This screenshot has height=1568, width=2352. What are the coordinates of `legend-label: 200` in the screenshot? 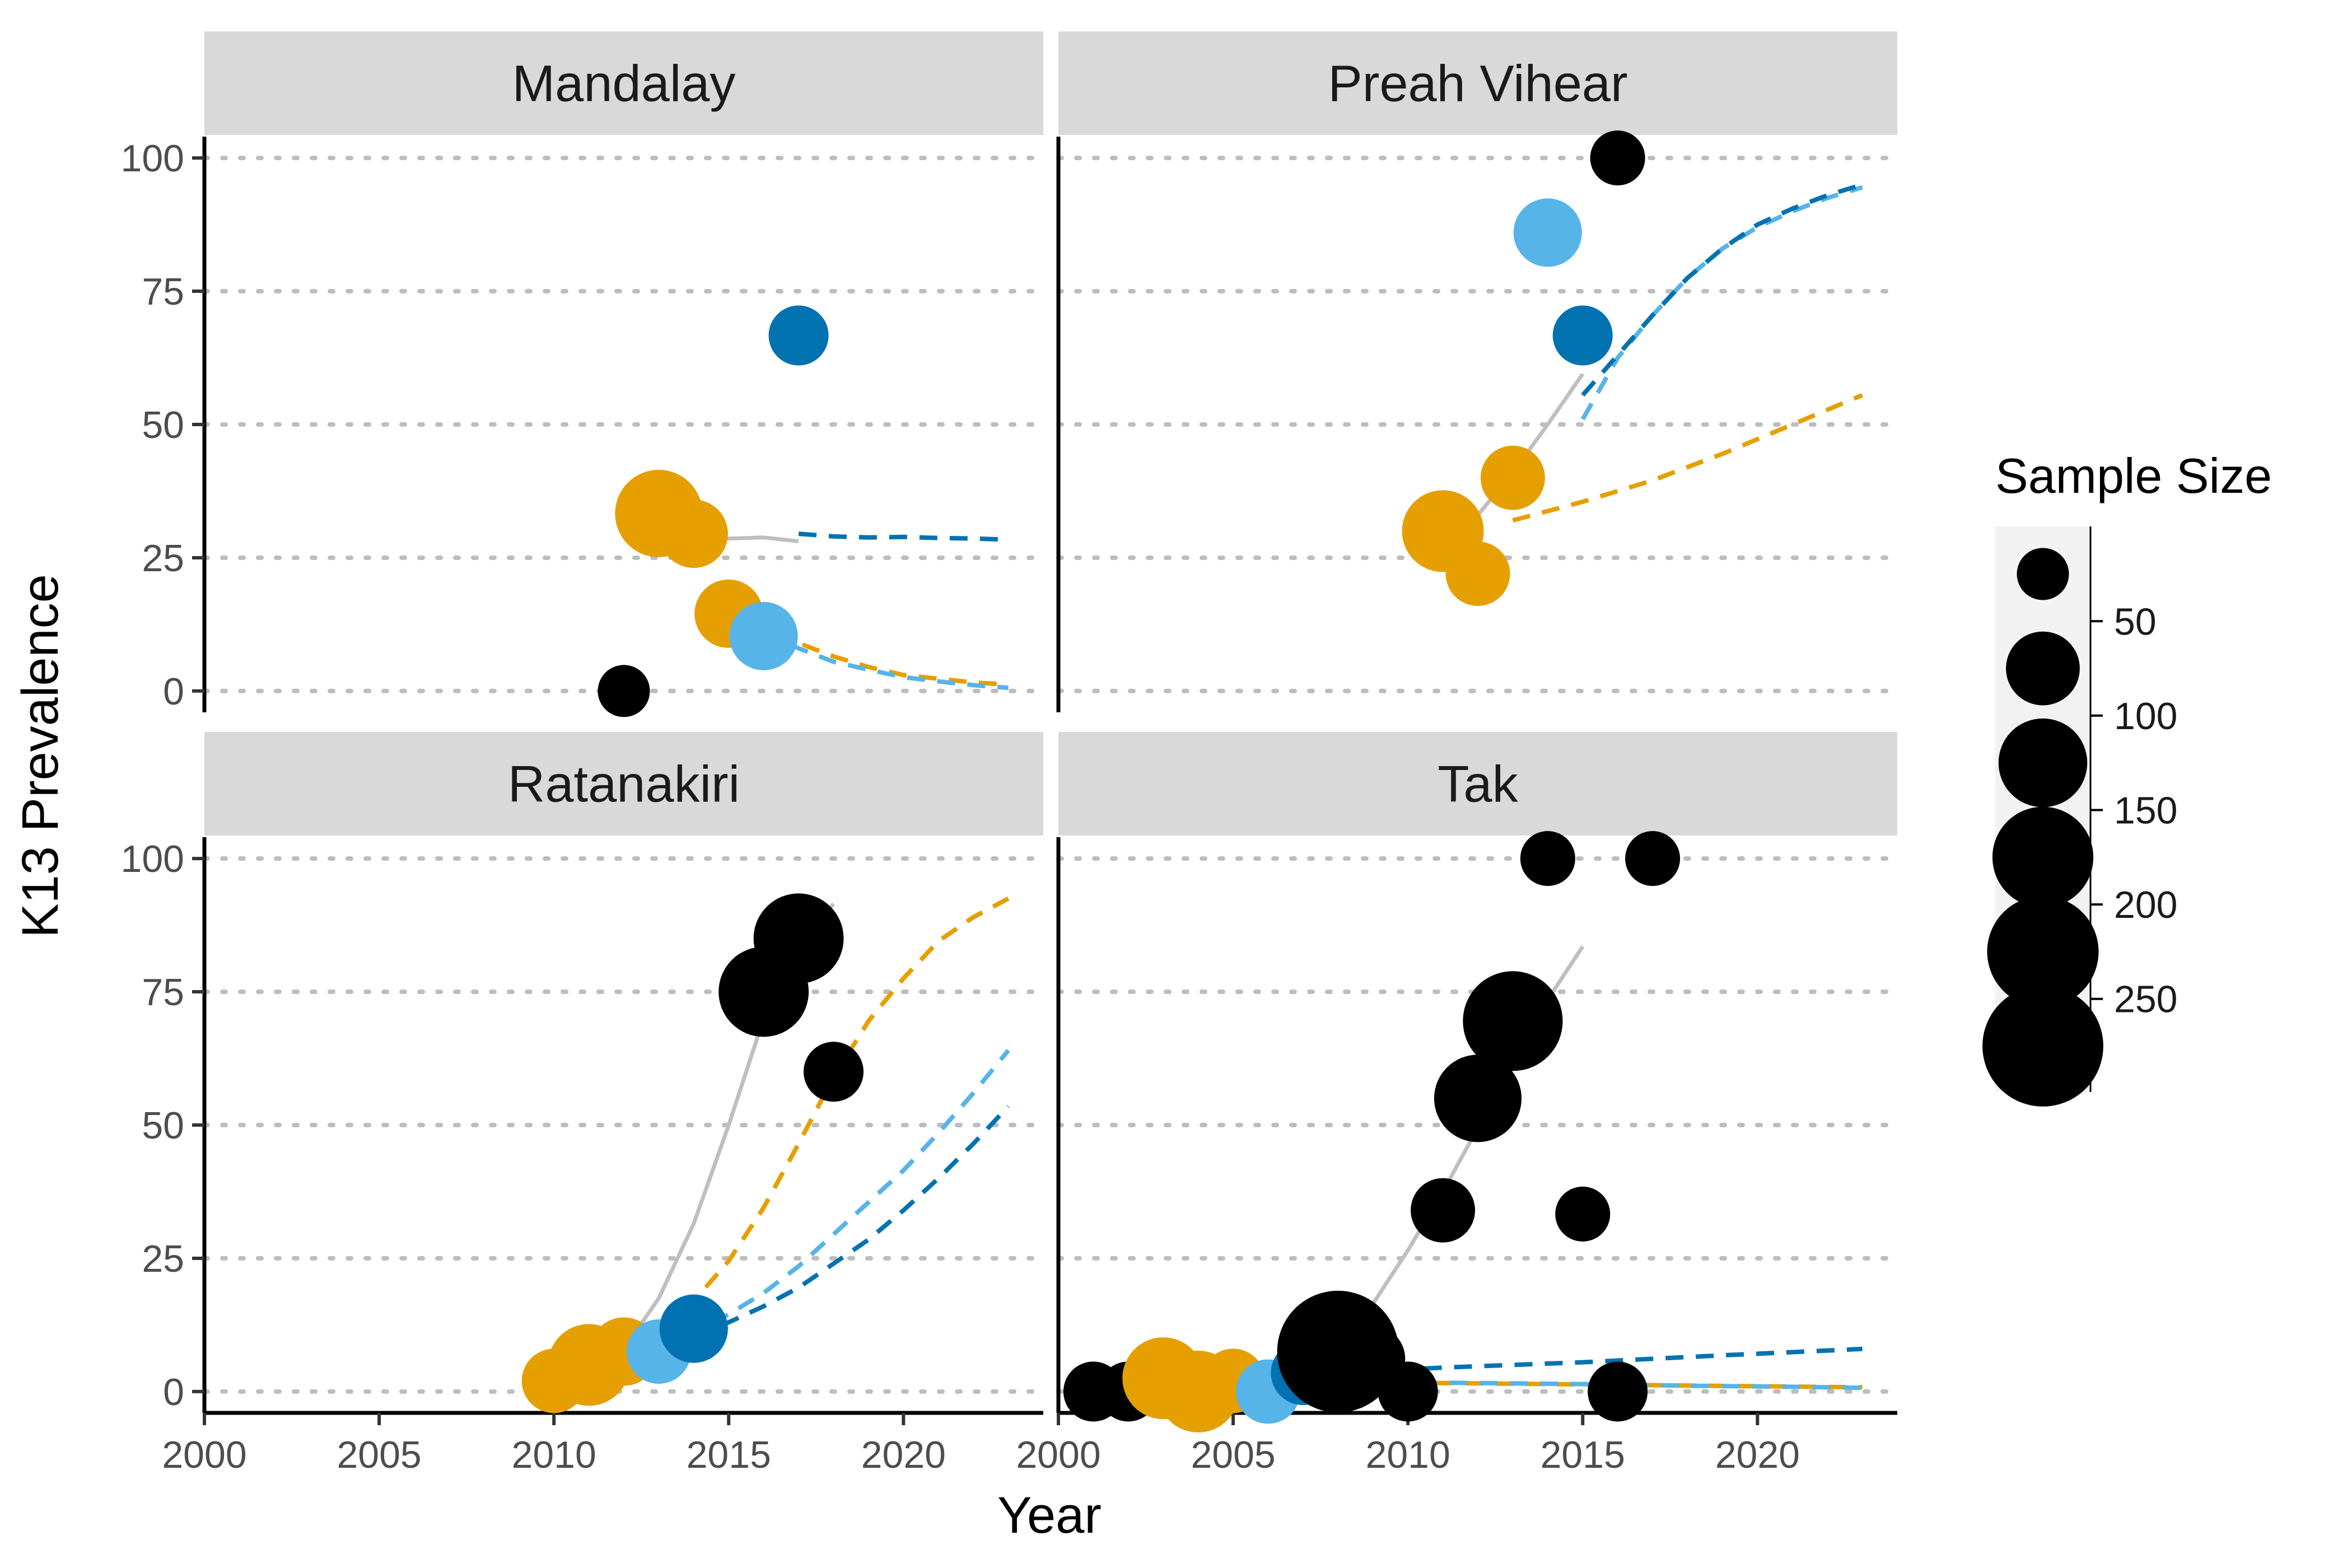 It's located at (2145, 905).